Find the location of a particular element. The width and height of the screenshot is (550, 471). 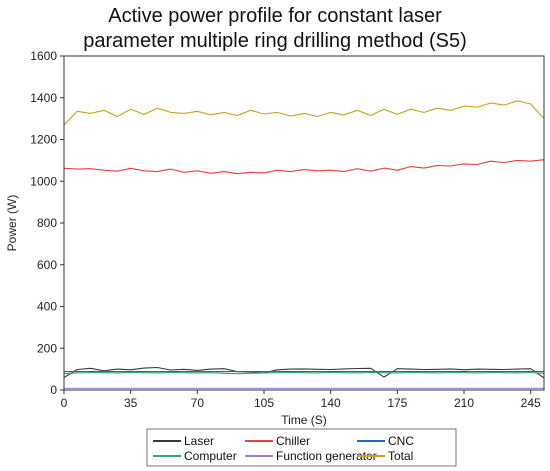

series-line-laser is located at coordinates (304, 372).